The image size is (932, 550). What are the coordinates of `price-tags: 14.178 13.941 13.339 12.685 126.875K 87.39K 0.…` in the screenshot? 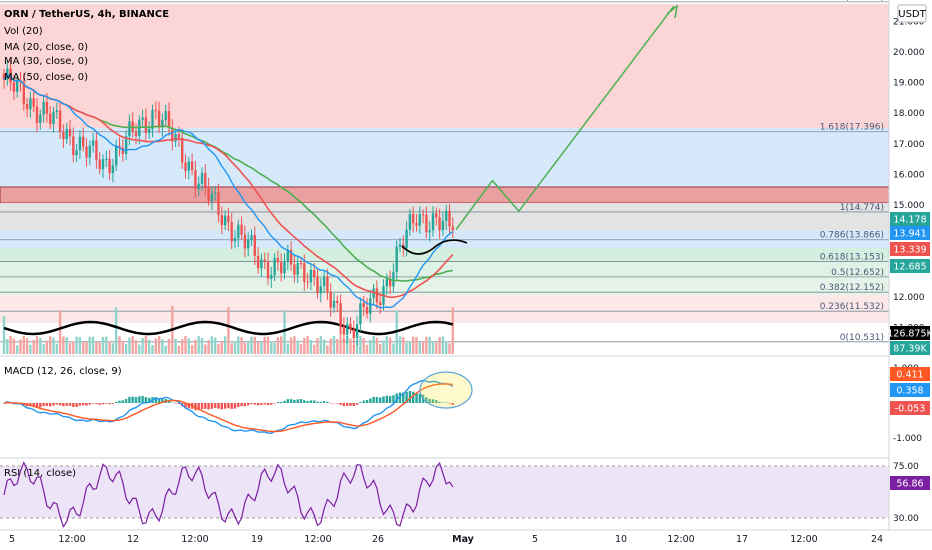 It's located at (909, 351).